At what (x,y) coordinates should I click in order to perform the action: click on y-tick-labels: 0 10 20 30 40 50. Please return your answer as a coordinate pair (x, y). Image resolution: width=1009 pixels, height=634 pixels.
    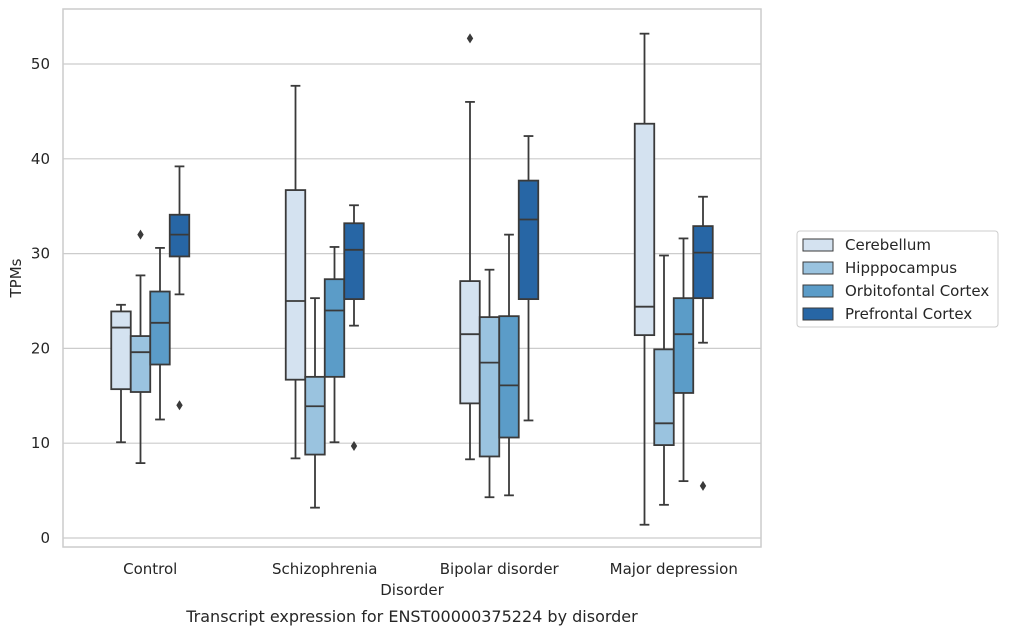
    Looking at the image, I should click on (40, 301).